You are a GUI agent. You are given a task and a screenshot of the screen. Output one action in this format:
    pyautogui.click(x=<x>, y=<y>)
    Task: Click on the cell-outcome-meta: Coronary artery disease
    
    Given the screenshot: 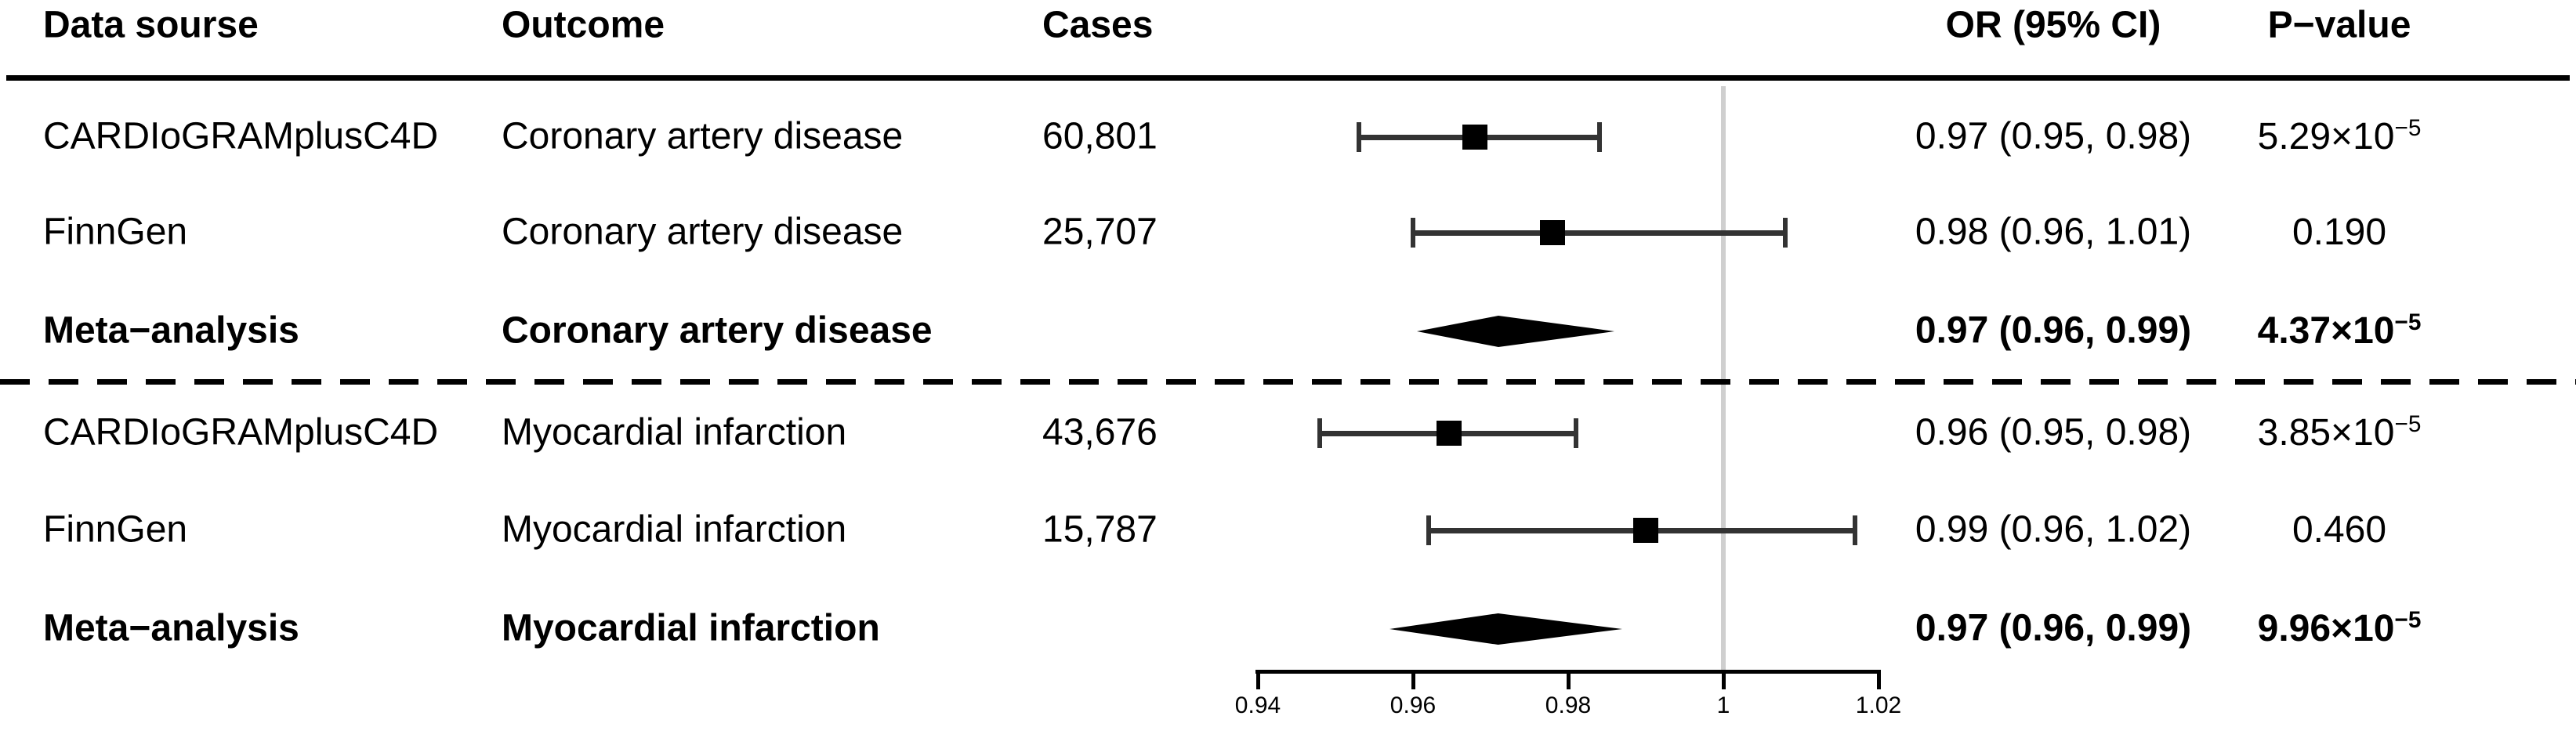 What is the action you would take?
    pyautogui.click(x=717, y=330)
    